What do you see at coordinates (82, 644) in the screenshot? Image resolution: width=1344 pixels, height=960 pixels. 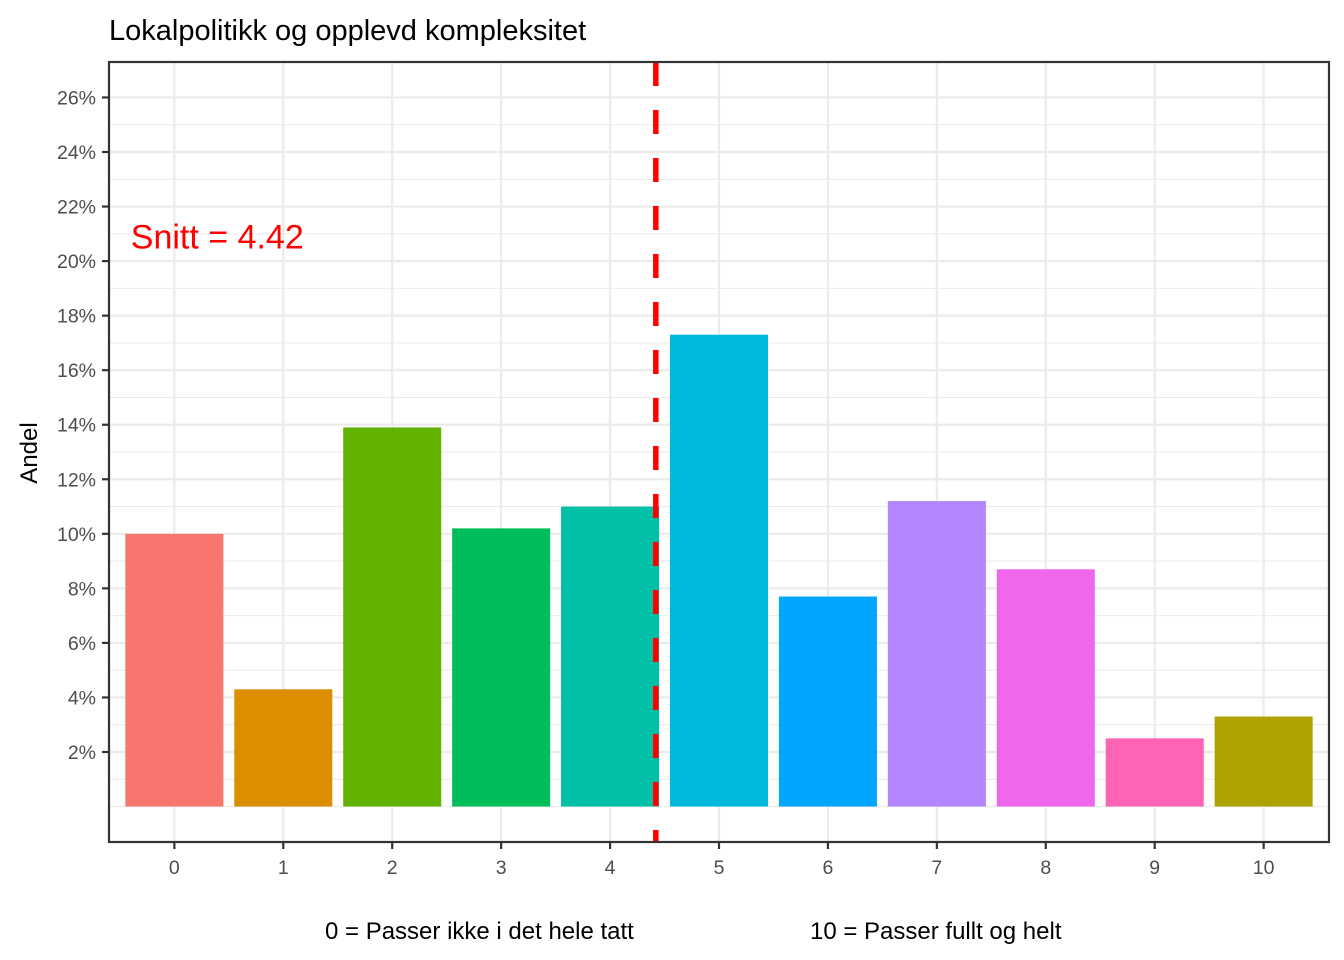 I see `y-tick-label: 6%` at bounding box center [82, 644].